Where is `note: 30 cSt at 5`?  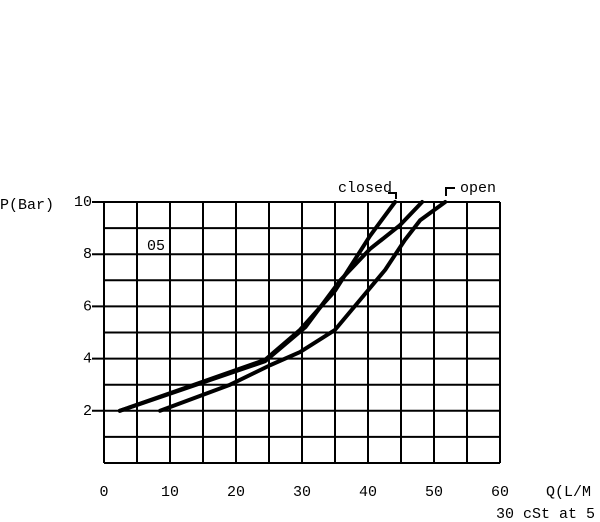 note: 30 cSt at 5 is located at coordinates (545, 514).